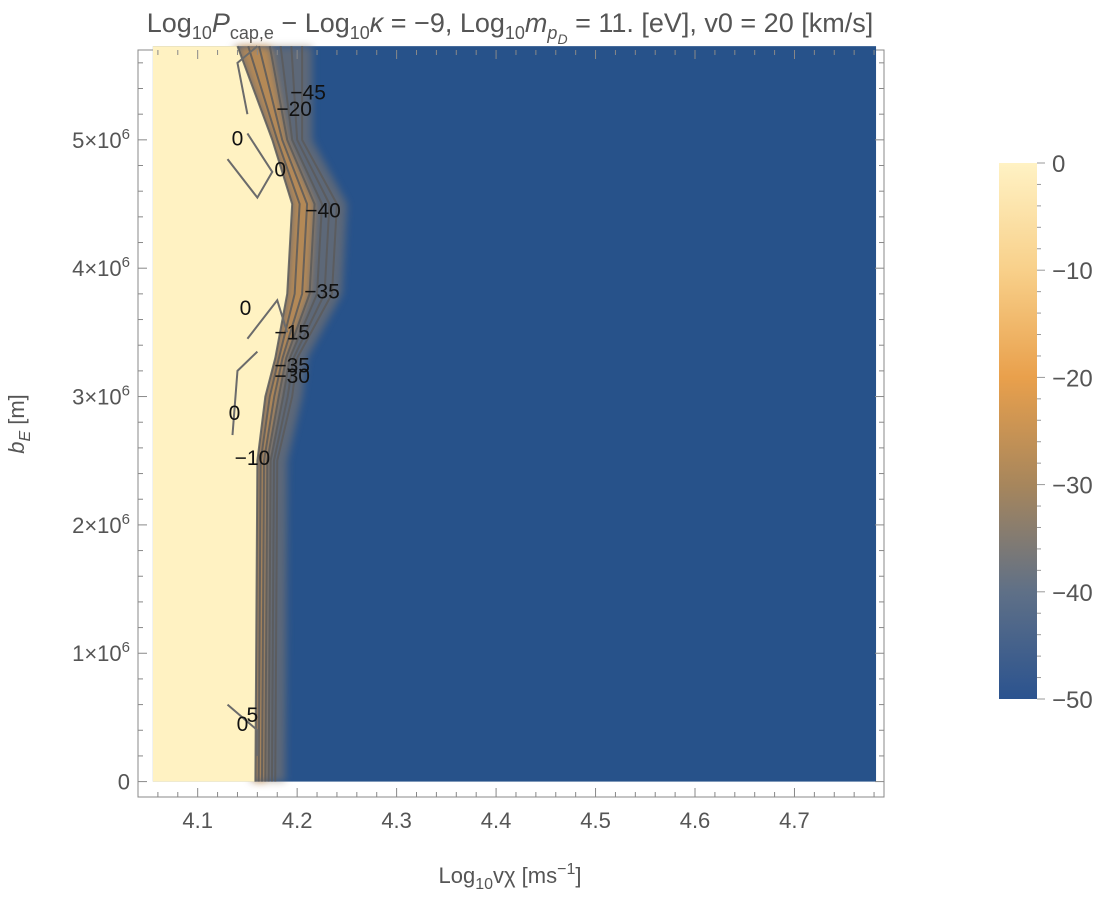 Image resolution: width=1115 pixels, height=899 pixels. I want to click on x-tick-label: 4.2, so click(297, 820).